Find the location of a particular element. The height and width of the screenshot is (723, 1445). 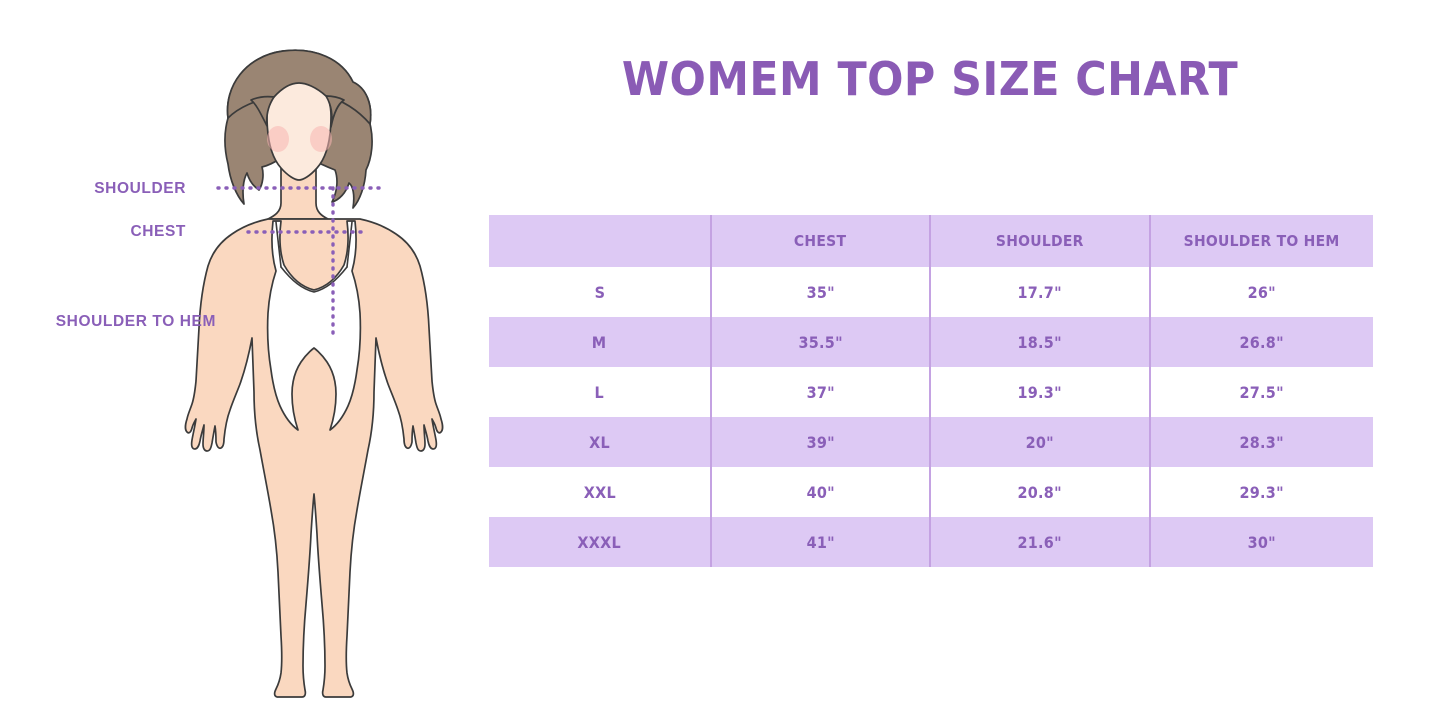

measure-label-chest: CHEST is located at coordinates (158, 231).